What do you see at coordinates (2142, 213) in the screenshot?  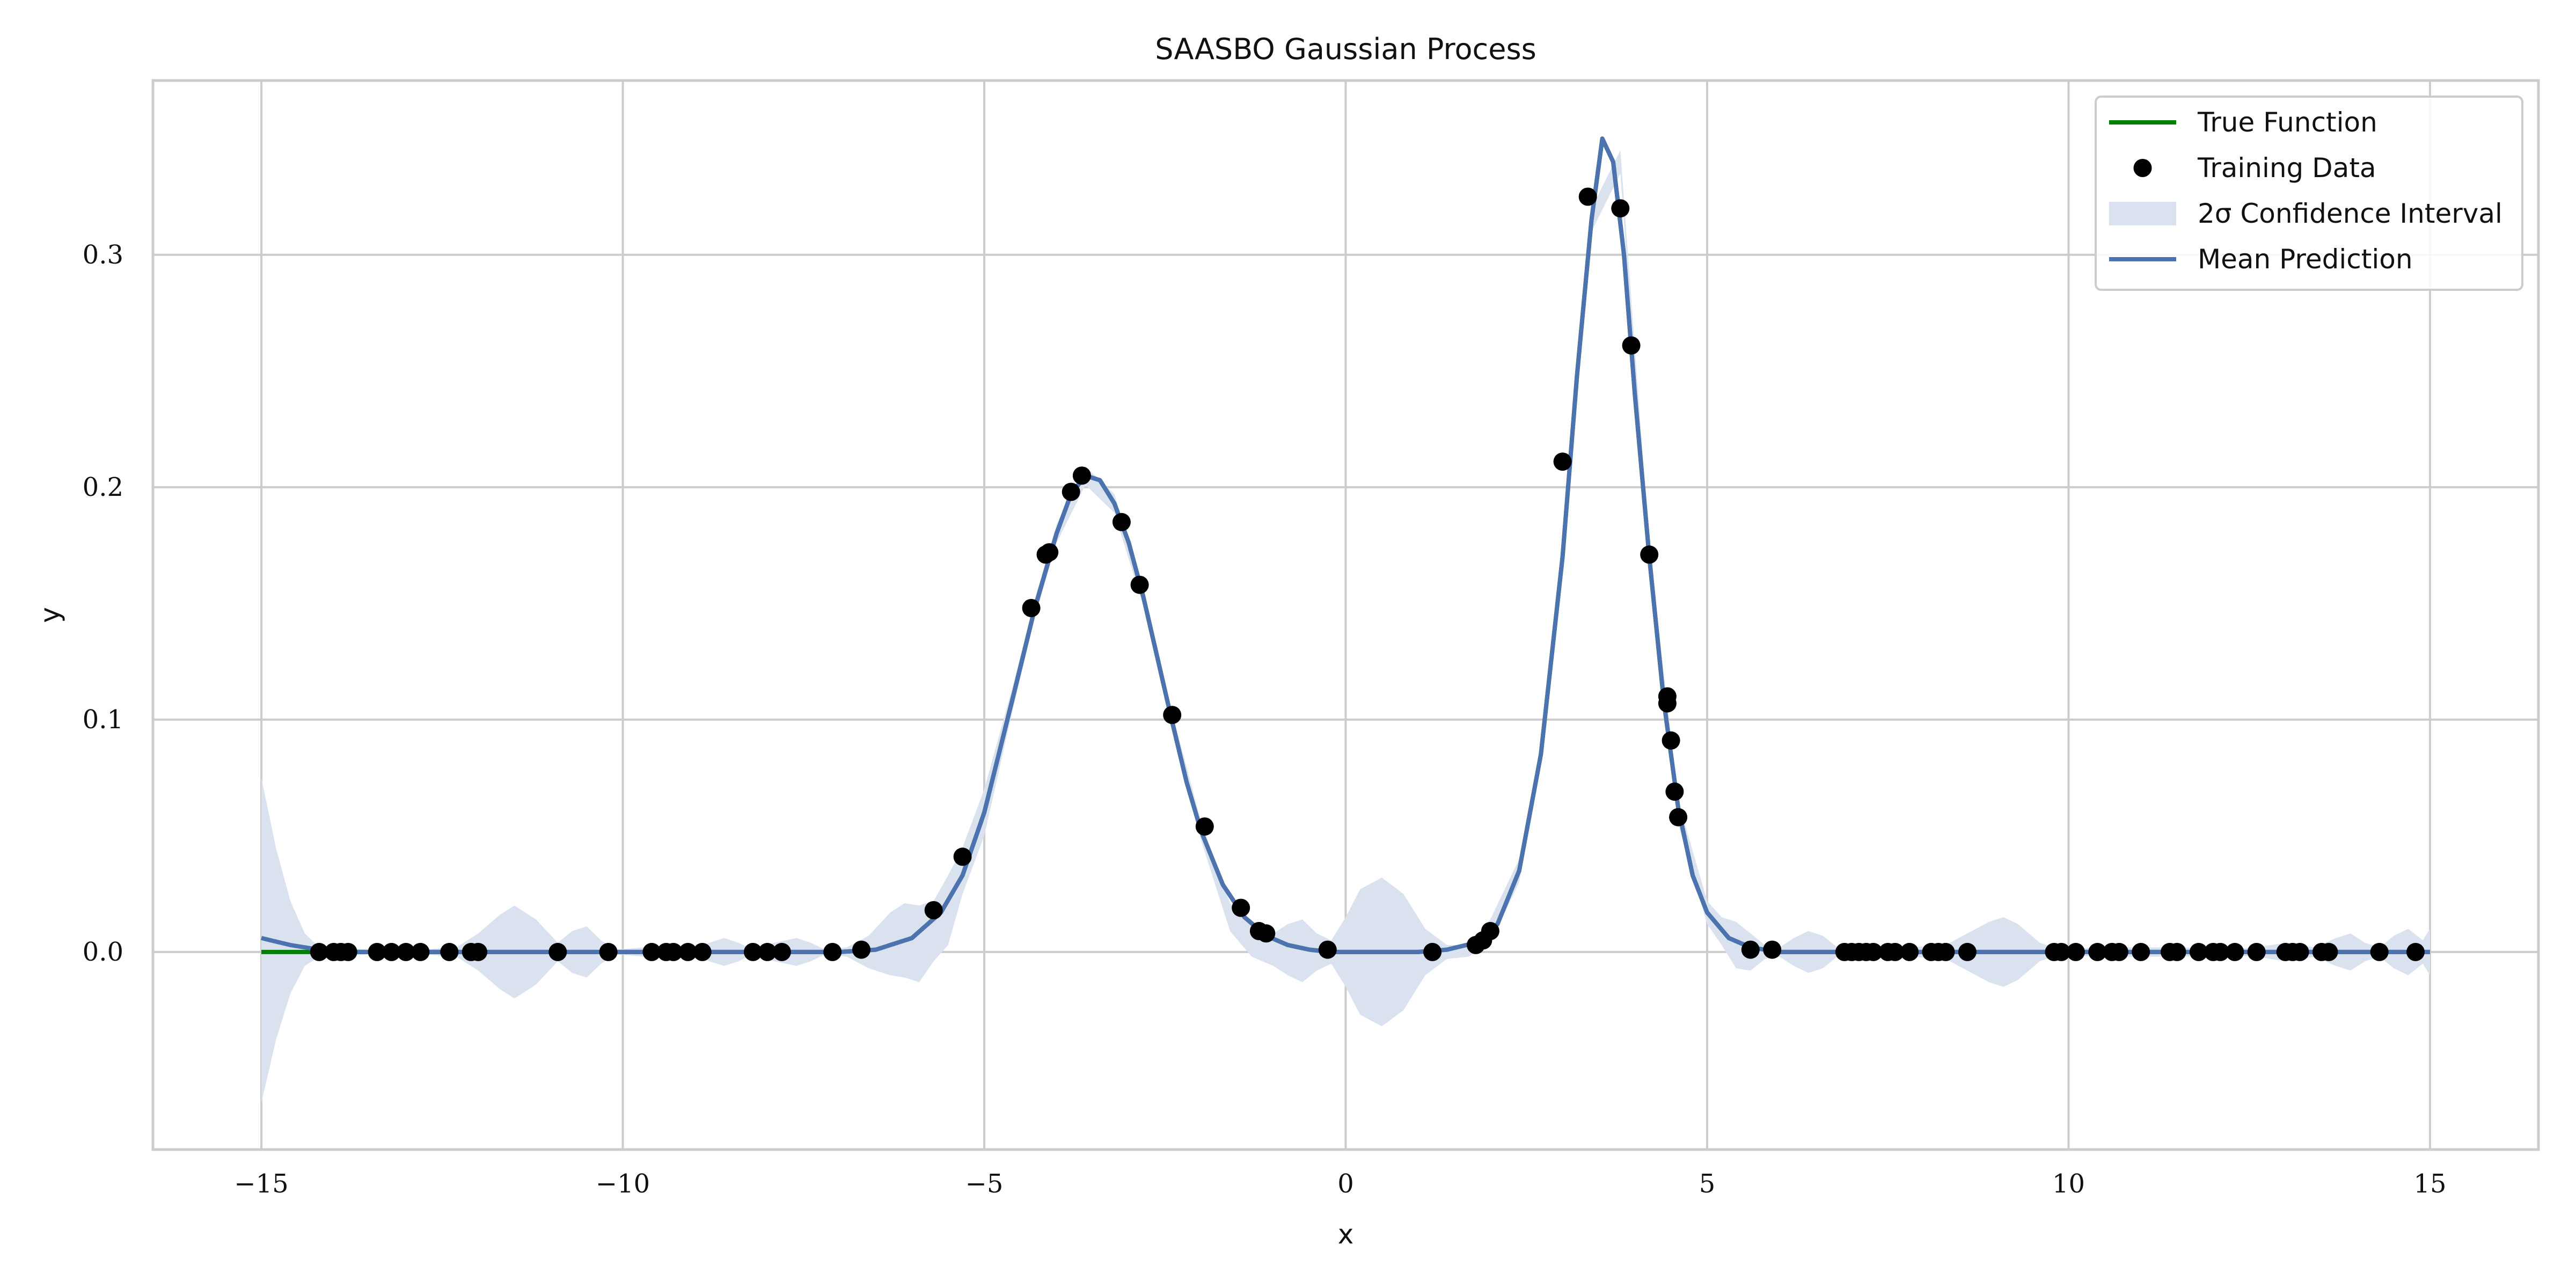 I see `legend-confidence-interval-swatch` at bounding box center [2142, 213].